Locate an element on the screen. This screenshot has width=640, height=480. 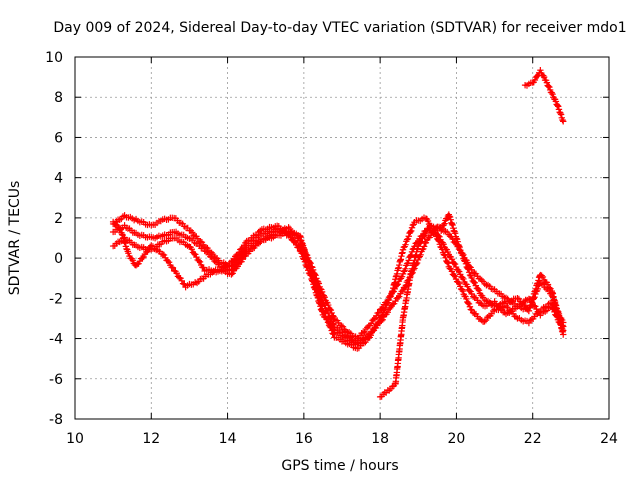
series-track-f is located at coordinates (544, 96).